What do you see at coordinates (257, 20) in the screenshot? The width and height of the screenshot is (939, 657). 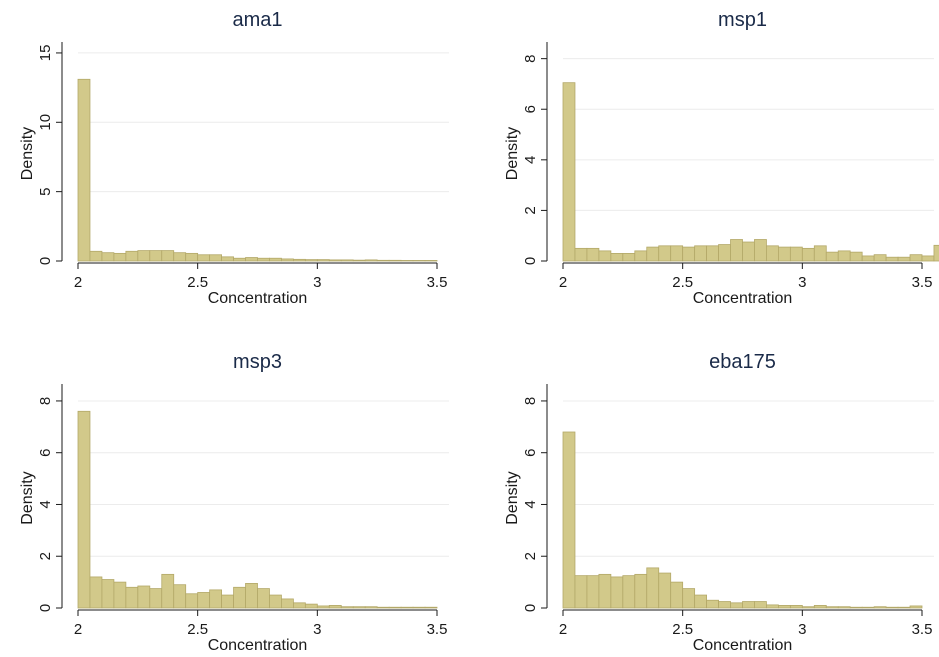 I see `chart-title: ama1` at bounding box center [257, 20].